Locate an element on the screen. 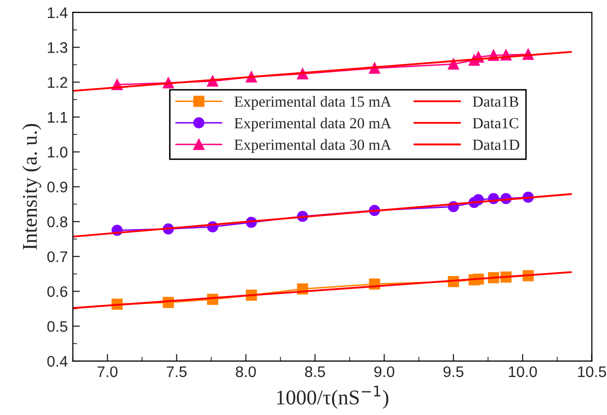 This screenshot has width=607, height=415. x-tick-label: 9.5 is located at coordinates (454, 372).